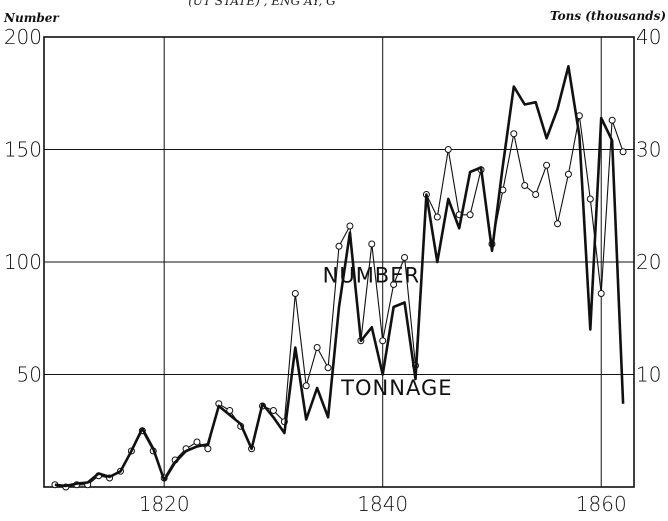  What do you see at coordinates (262, 4) in the screenshot?
I see `header-fragment: (UT STATE) , ENG AY, G` at bounding box center [262, 4].